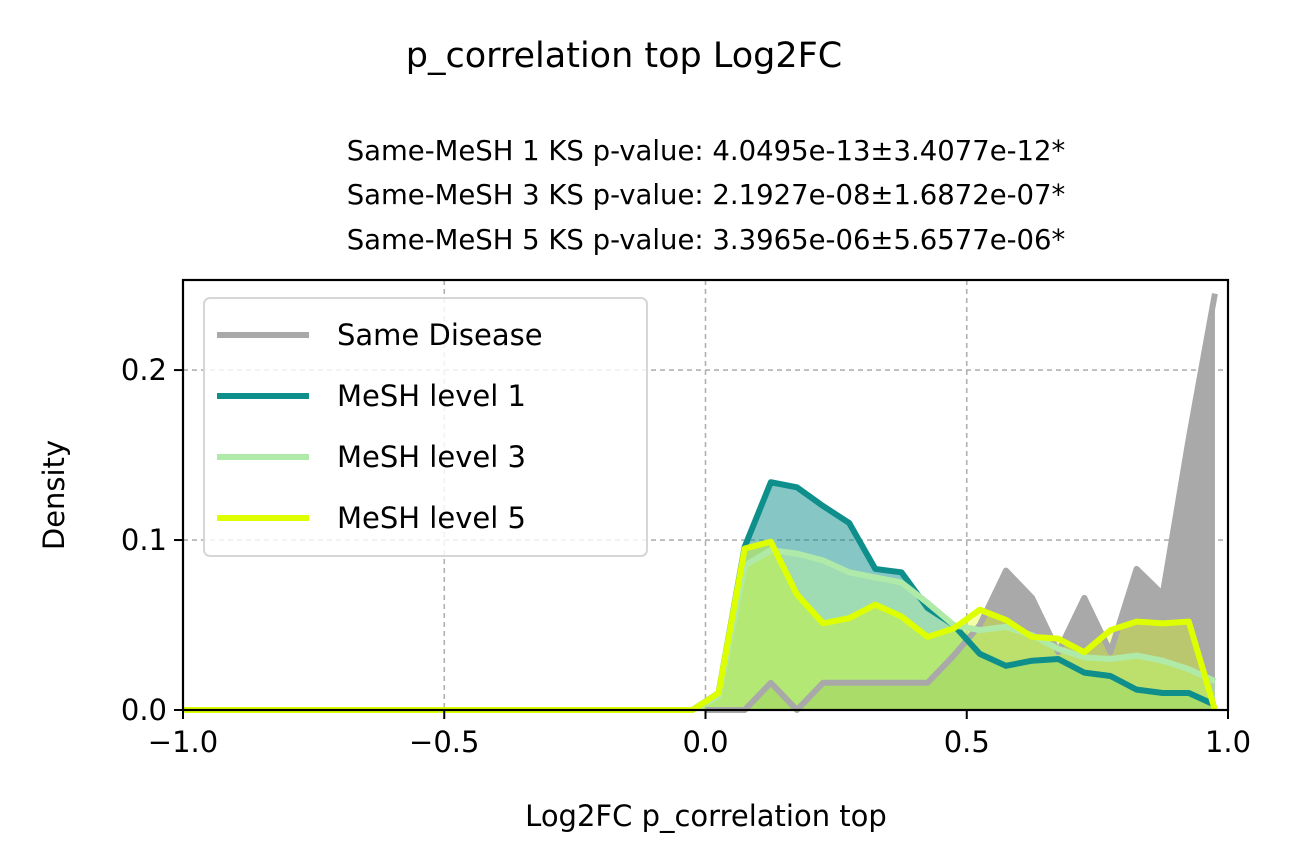 The height and width of the screenshot is (866, 1291). I want to click on y-axis-ticks: 0.0 0.1 0.2, so click(152, 540).